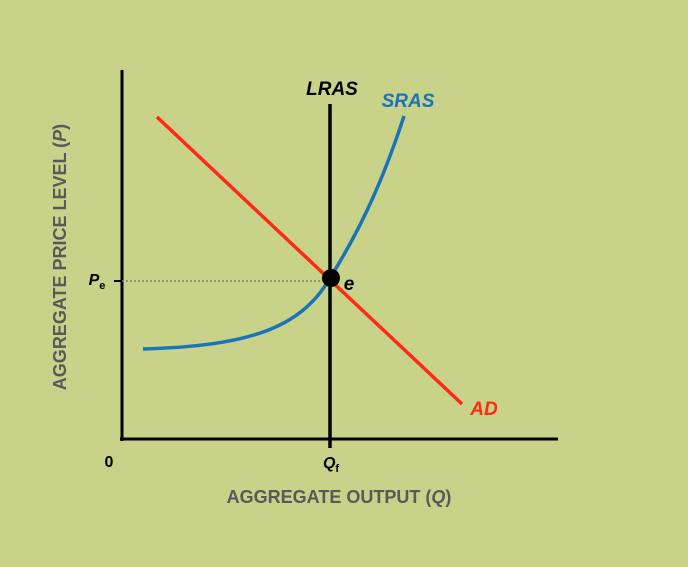 The height and width of the screenshot is (567, 688). What do you see at coordinates (448, 497) in the screenshot?
I see `x-axis-title-close: )` at bounding box center [448, 497].